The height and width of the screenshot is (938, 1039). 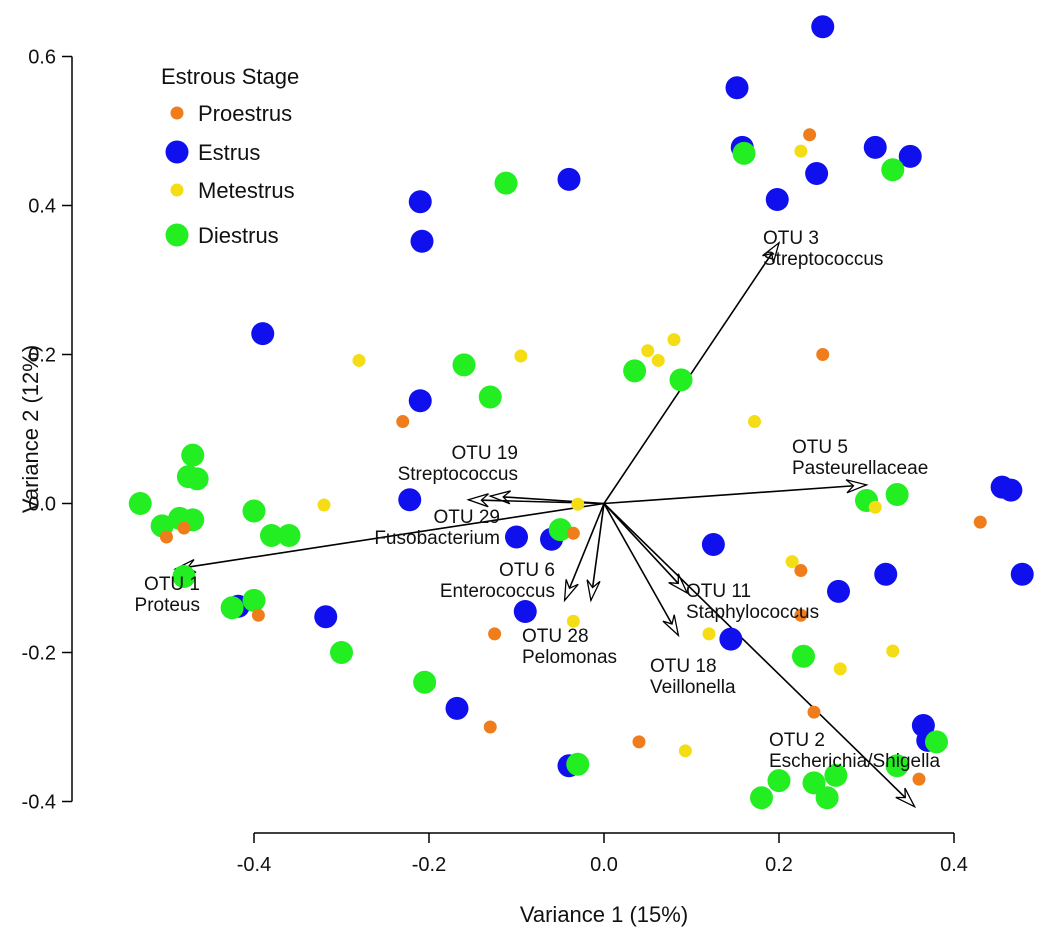 I want to click on x-tick-label: -0.2, so click(x=429, y=865).